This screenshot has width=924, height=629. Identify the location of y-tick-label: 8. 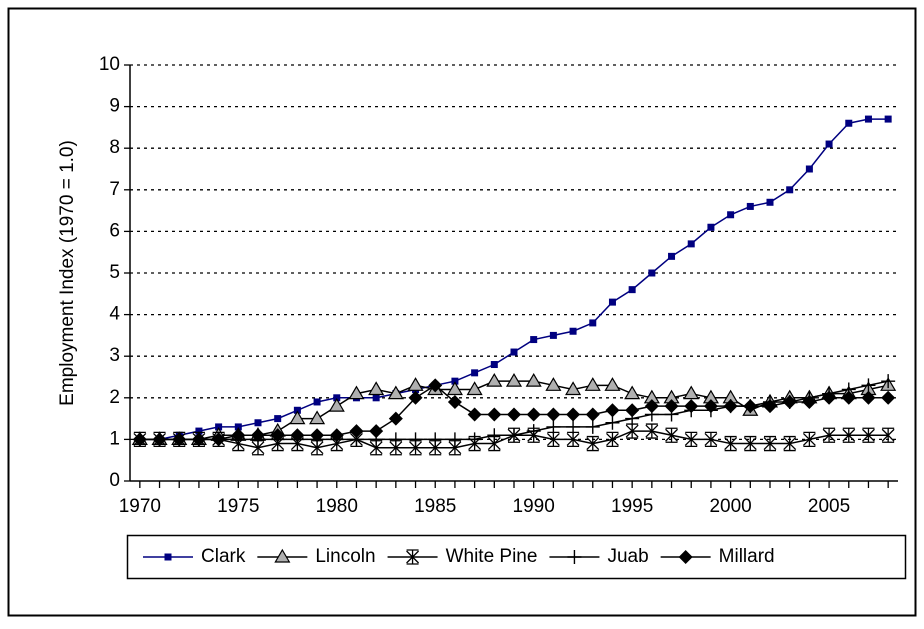
(114, 147).